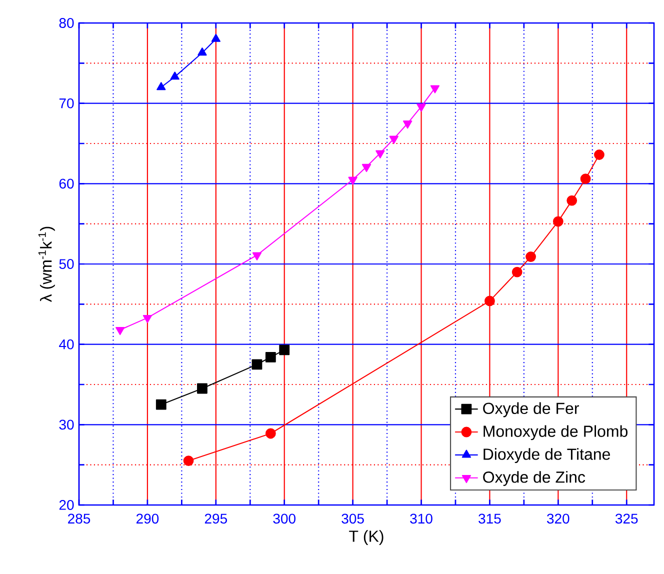  I want to click on x-tick-label: 325, so click(626, 519).